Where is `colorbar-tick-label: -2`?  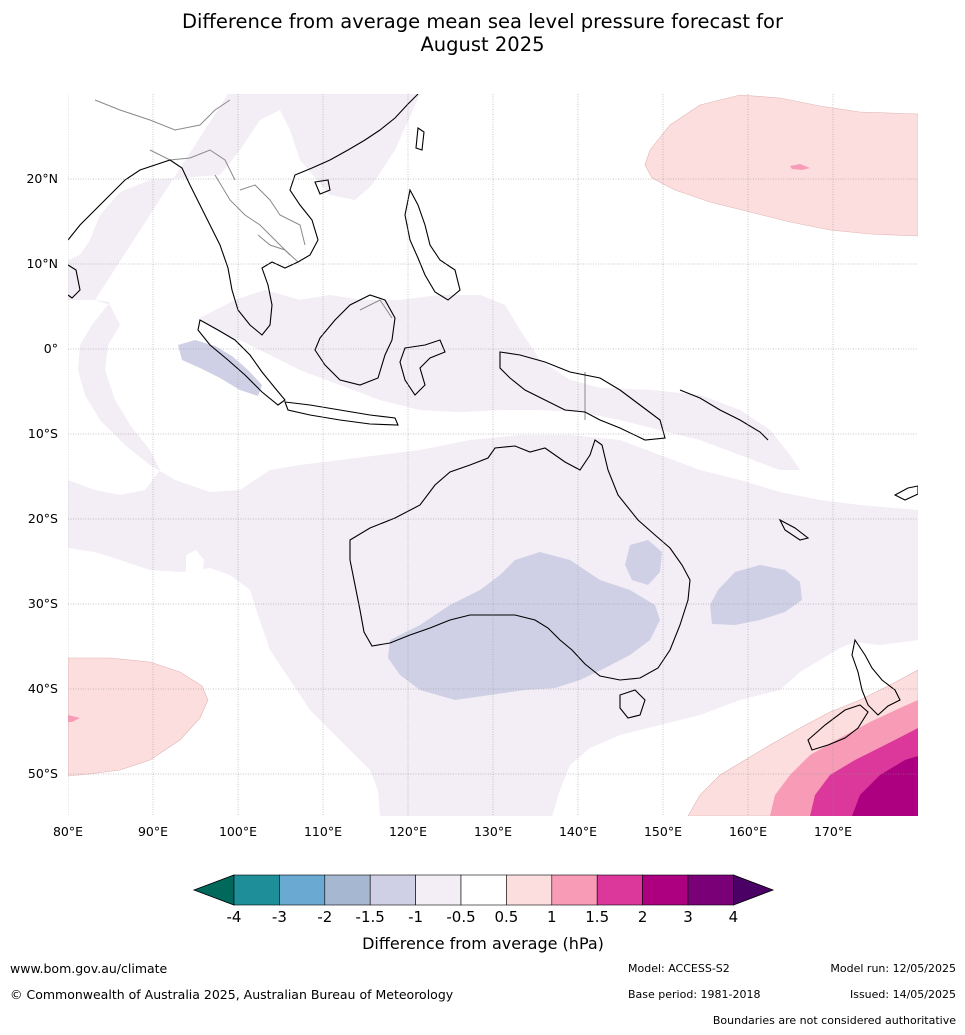
colorbar-tick-label: -2 is located at coordinates (324, 917).